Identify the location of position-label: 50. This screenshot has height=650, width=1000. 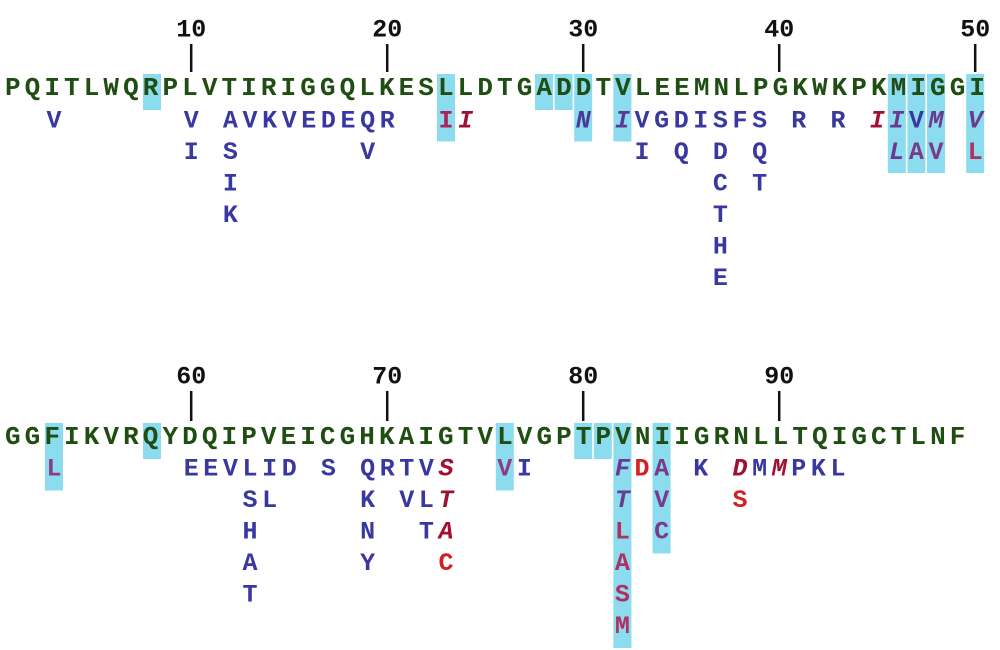
(975, 30).